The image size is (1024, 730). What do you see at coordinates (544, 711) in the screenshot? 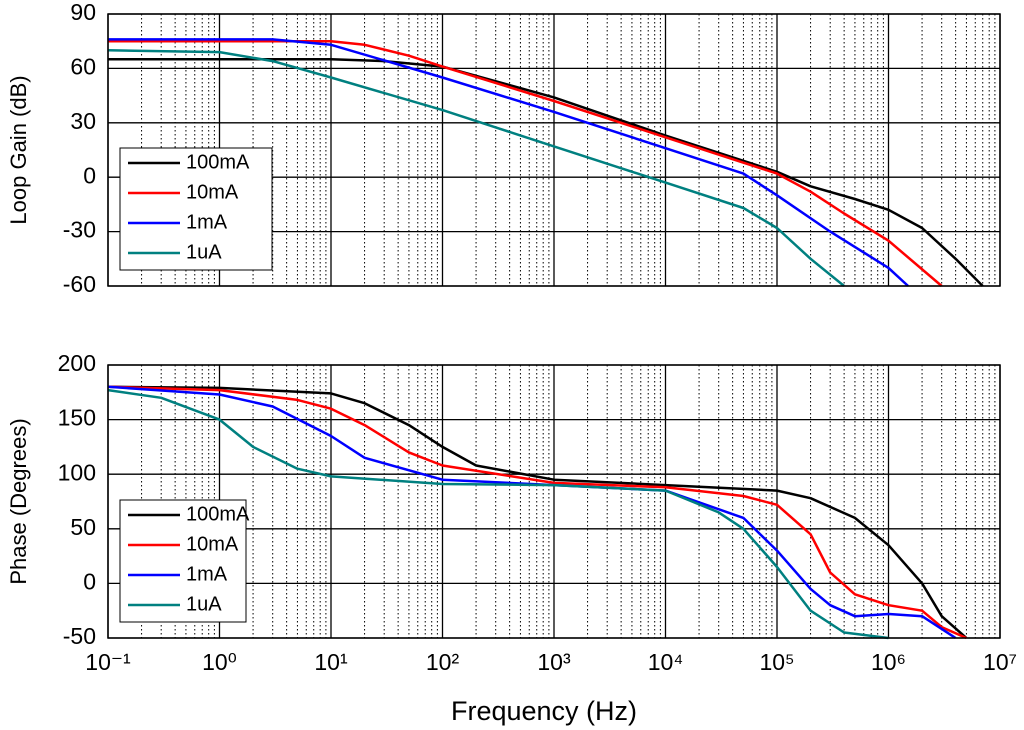
I see `x-axis-label: Frequency (Hz)` at bounding box center [544, 711].